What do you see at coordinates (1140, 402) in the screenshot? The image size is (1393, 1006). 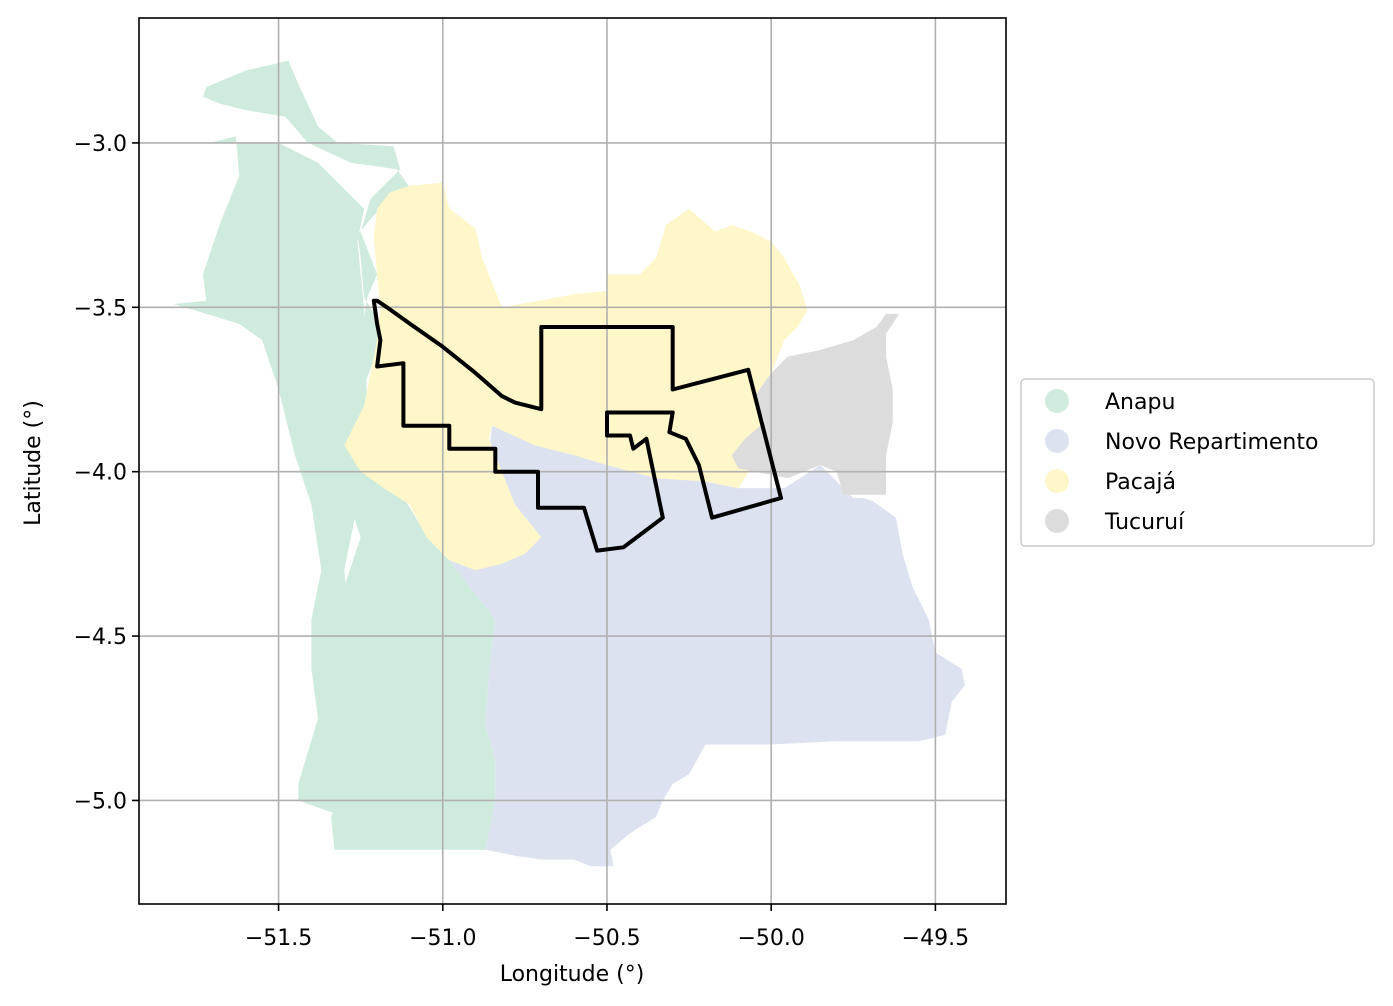 I see `legend-label-anapu: Anapu` at bounding box center [1140, 402].